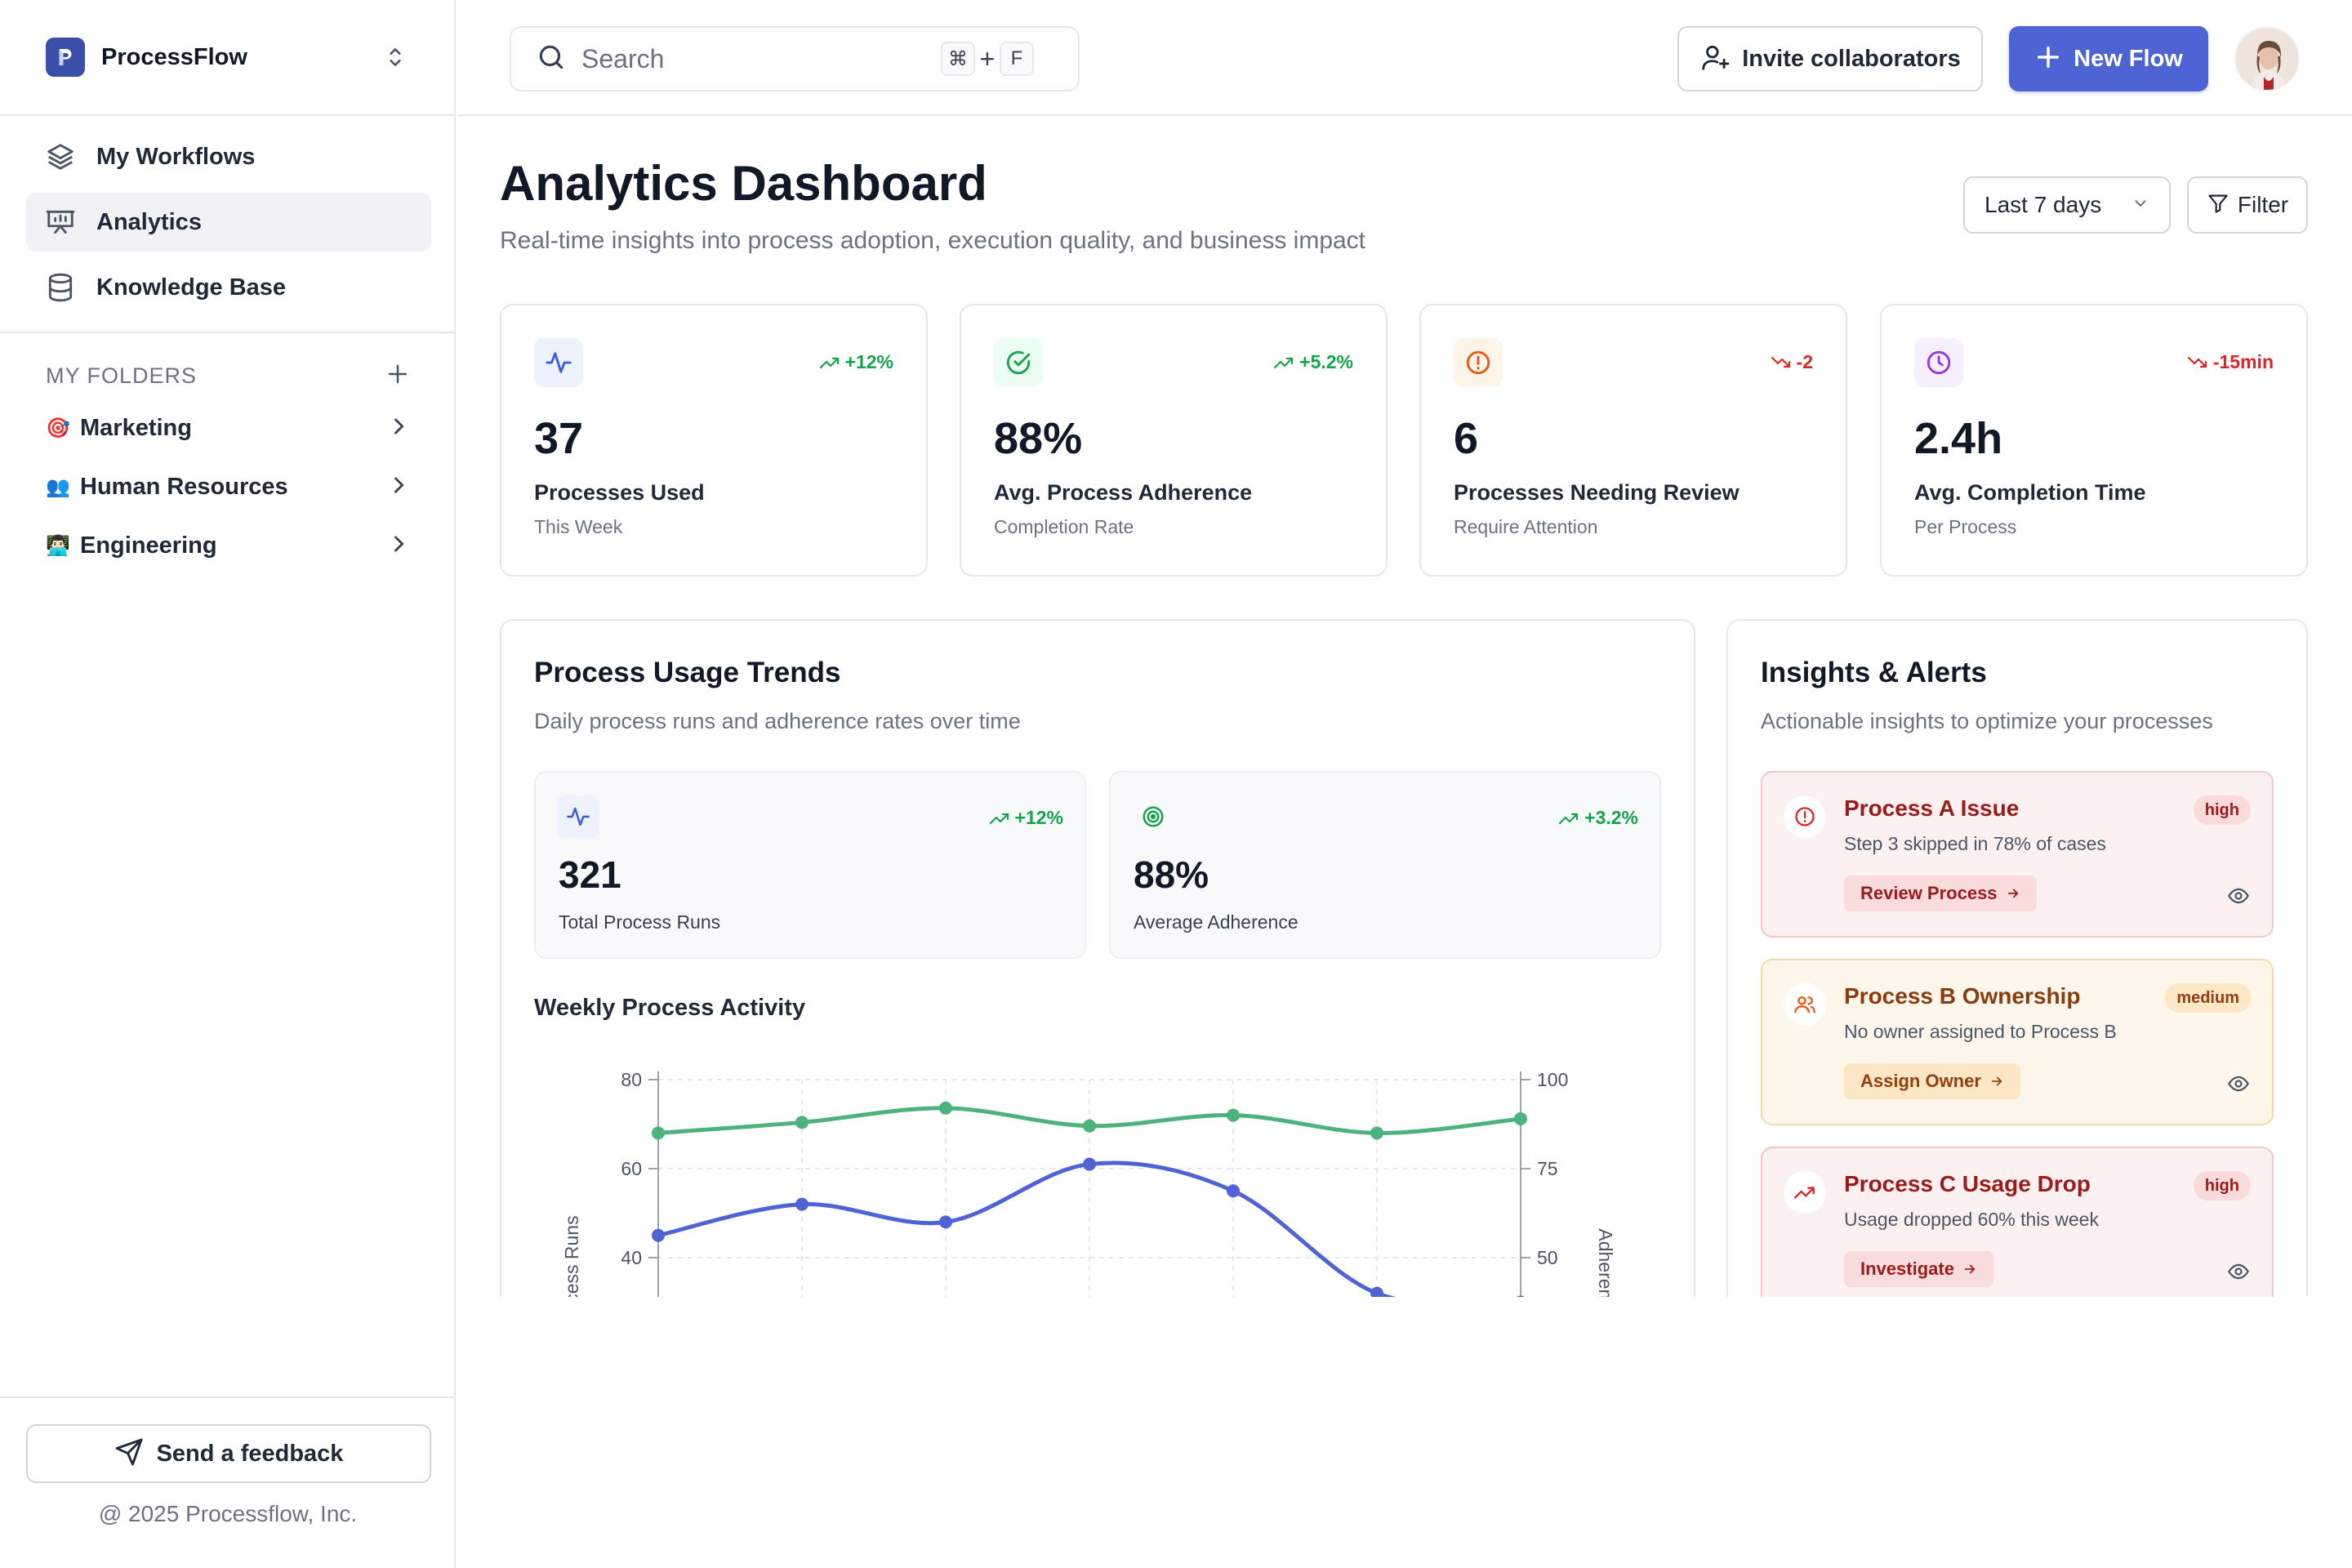 This screenshot has width=2352, height=1568. What do you see at coordinates (1792, 362) in the screenshot?
I see `kpi-delta: -2` at bounding box center [1792, 362].